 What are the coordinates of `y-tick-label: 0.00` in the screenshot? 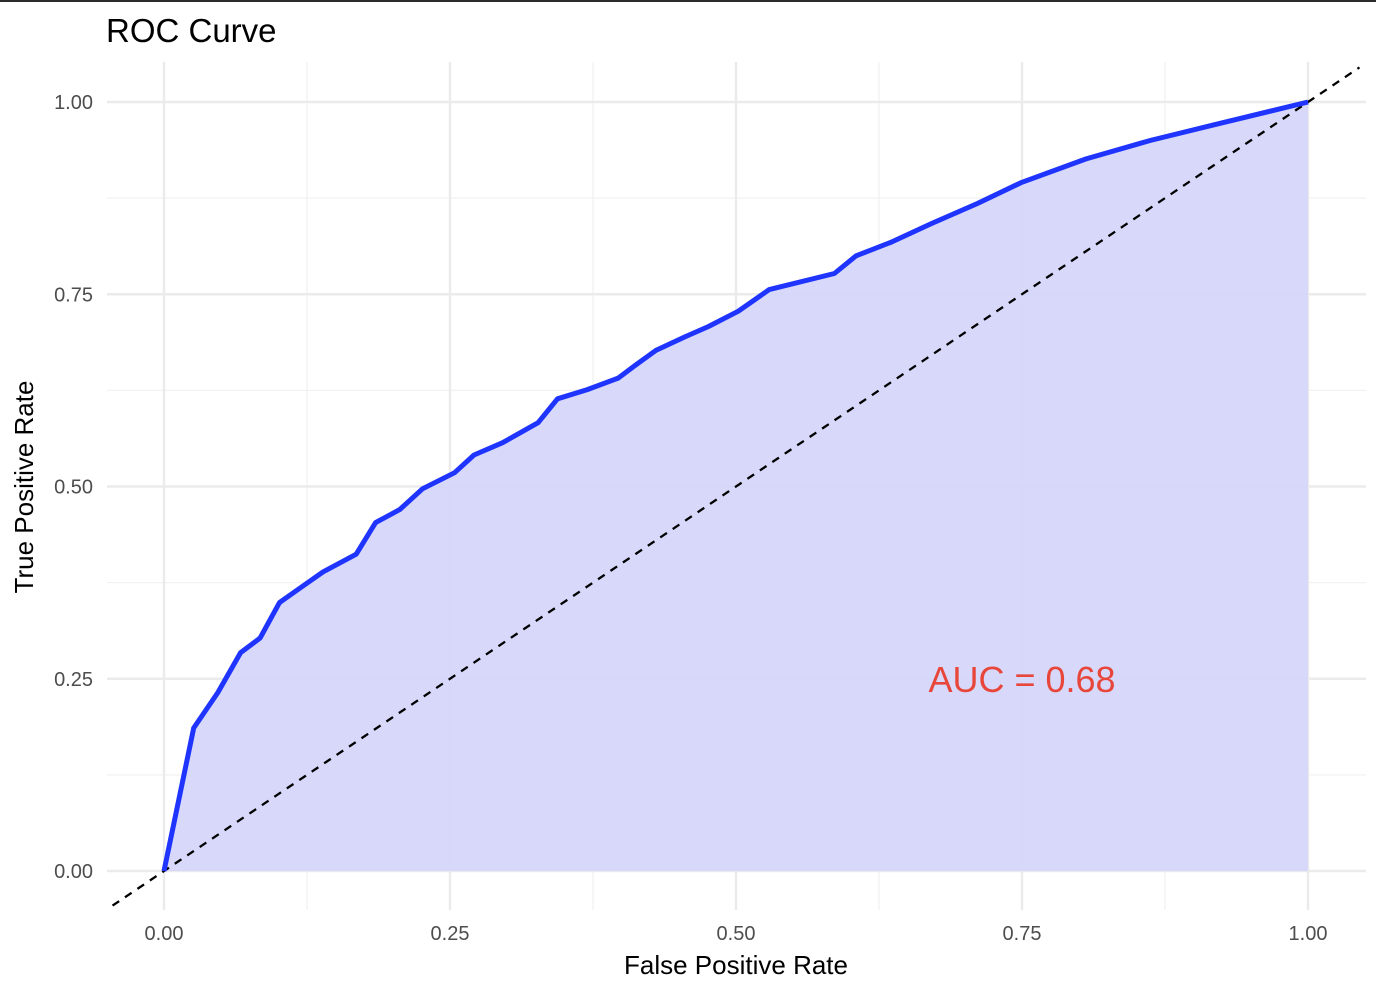 It's located at (73, 872).